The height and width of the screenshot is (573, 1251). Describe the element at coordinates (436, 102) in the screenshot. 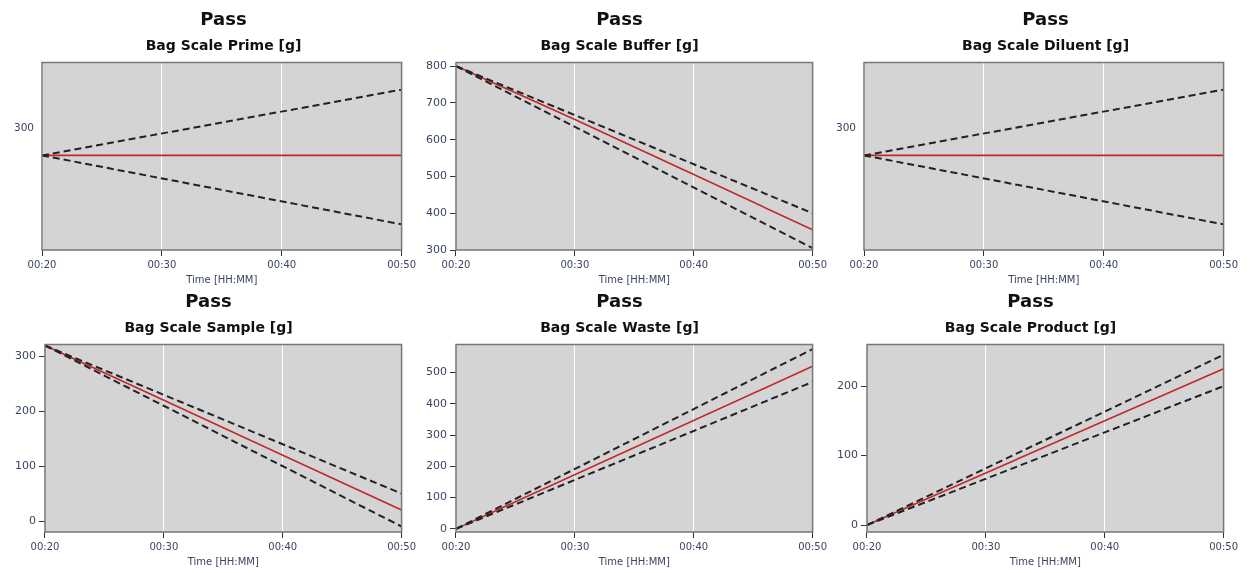

I see `y-tick-label: 700` at that location.